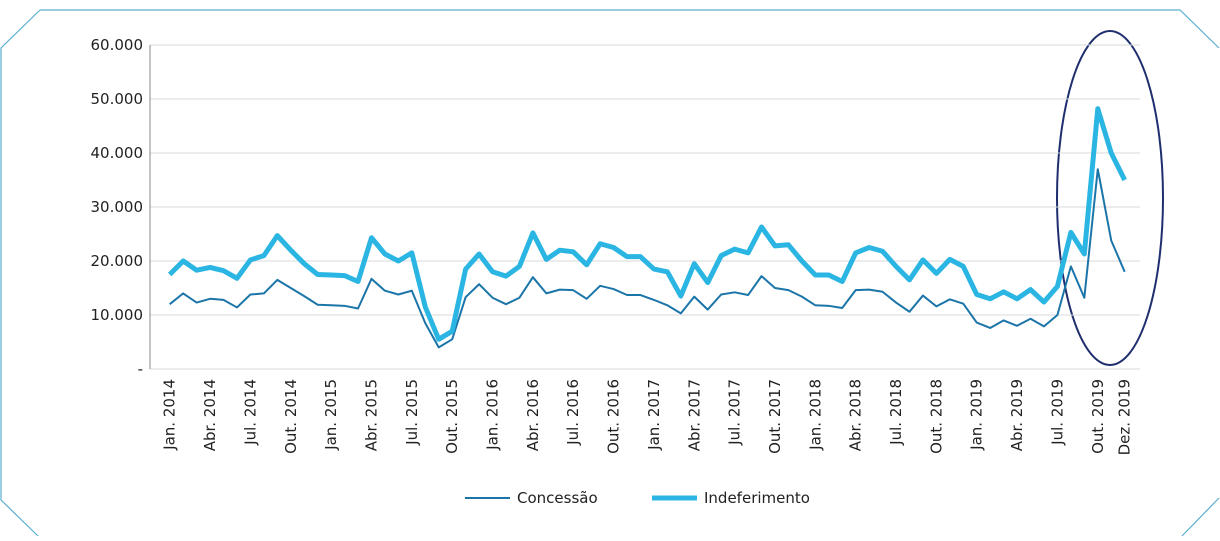 The width and height of the screenshot is (1220, 541). I want to click on y-tick-label: 20.000, so click(117, 261).